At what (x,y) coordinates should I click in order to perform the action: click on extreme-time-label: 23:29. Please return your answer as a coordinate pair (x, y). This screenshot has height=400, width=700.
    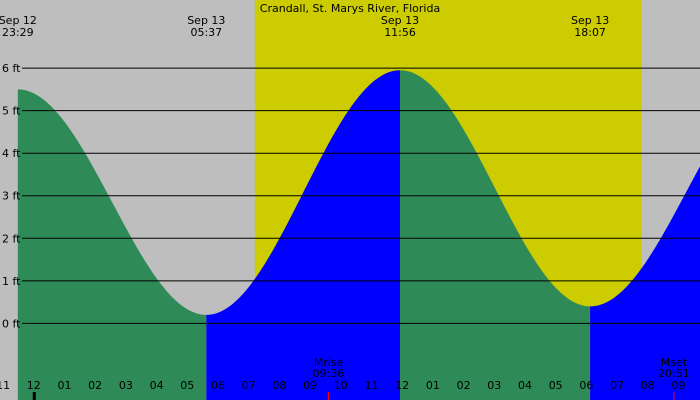
    Looking at the image, I should click on (18, 32).